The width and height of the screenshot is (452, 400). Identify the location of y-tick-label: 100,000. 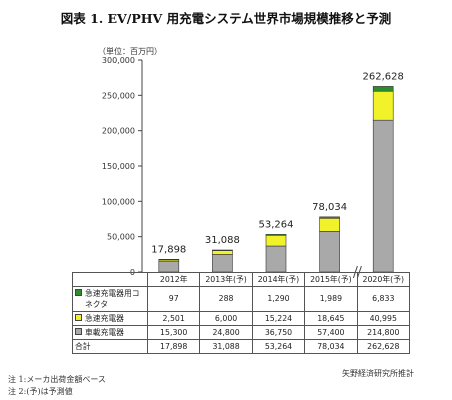
(118, 201).